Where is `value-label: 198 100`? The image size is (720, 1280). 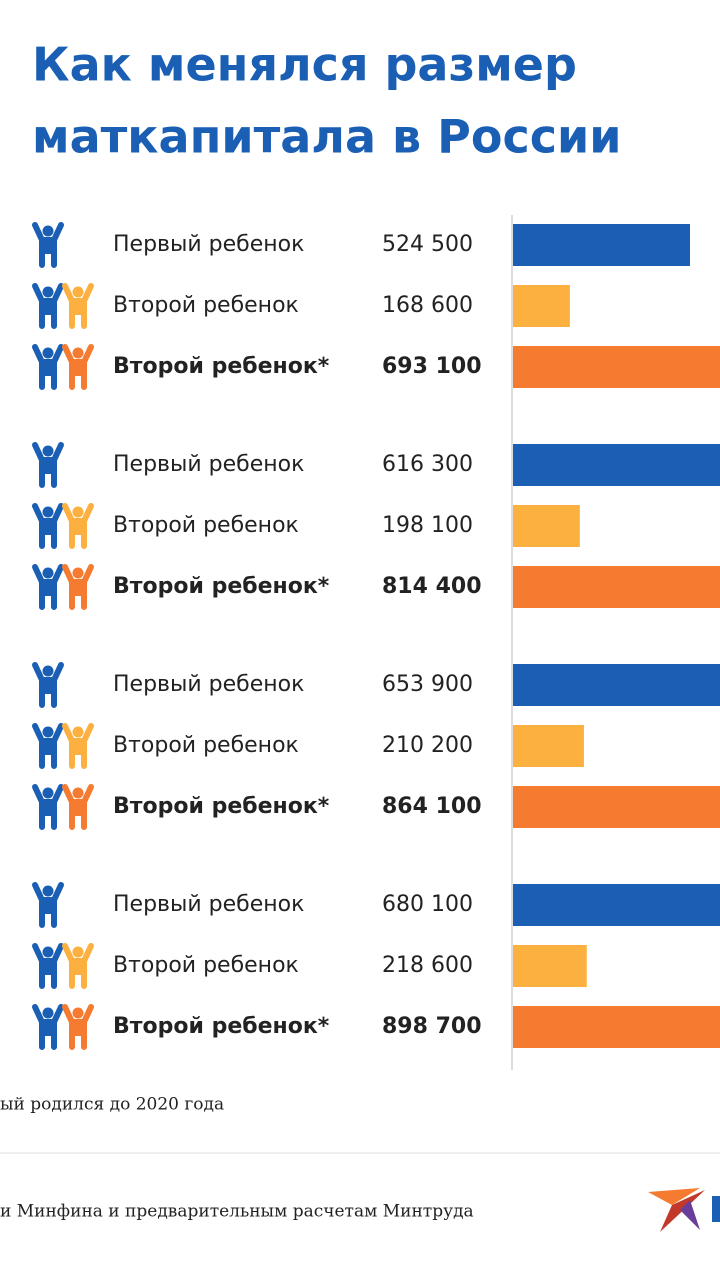
value-label: 198 100 is located at coordinates (427, 525).